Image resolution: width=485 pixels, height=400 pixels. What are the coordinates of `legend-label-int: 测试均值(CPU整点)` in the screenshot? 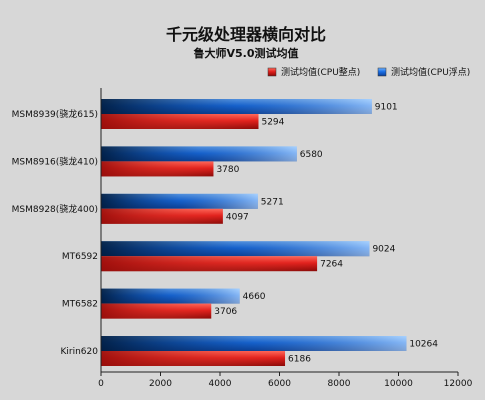 It's located at (320, 72).